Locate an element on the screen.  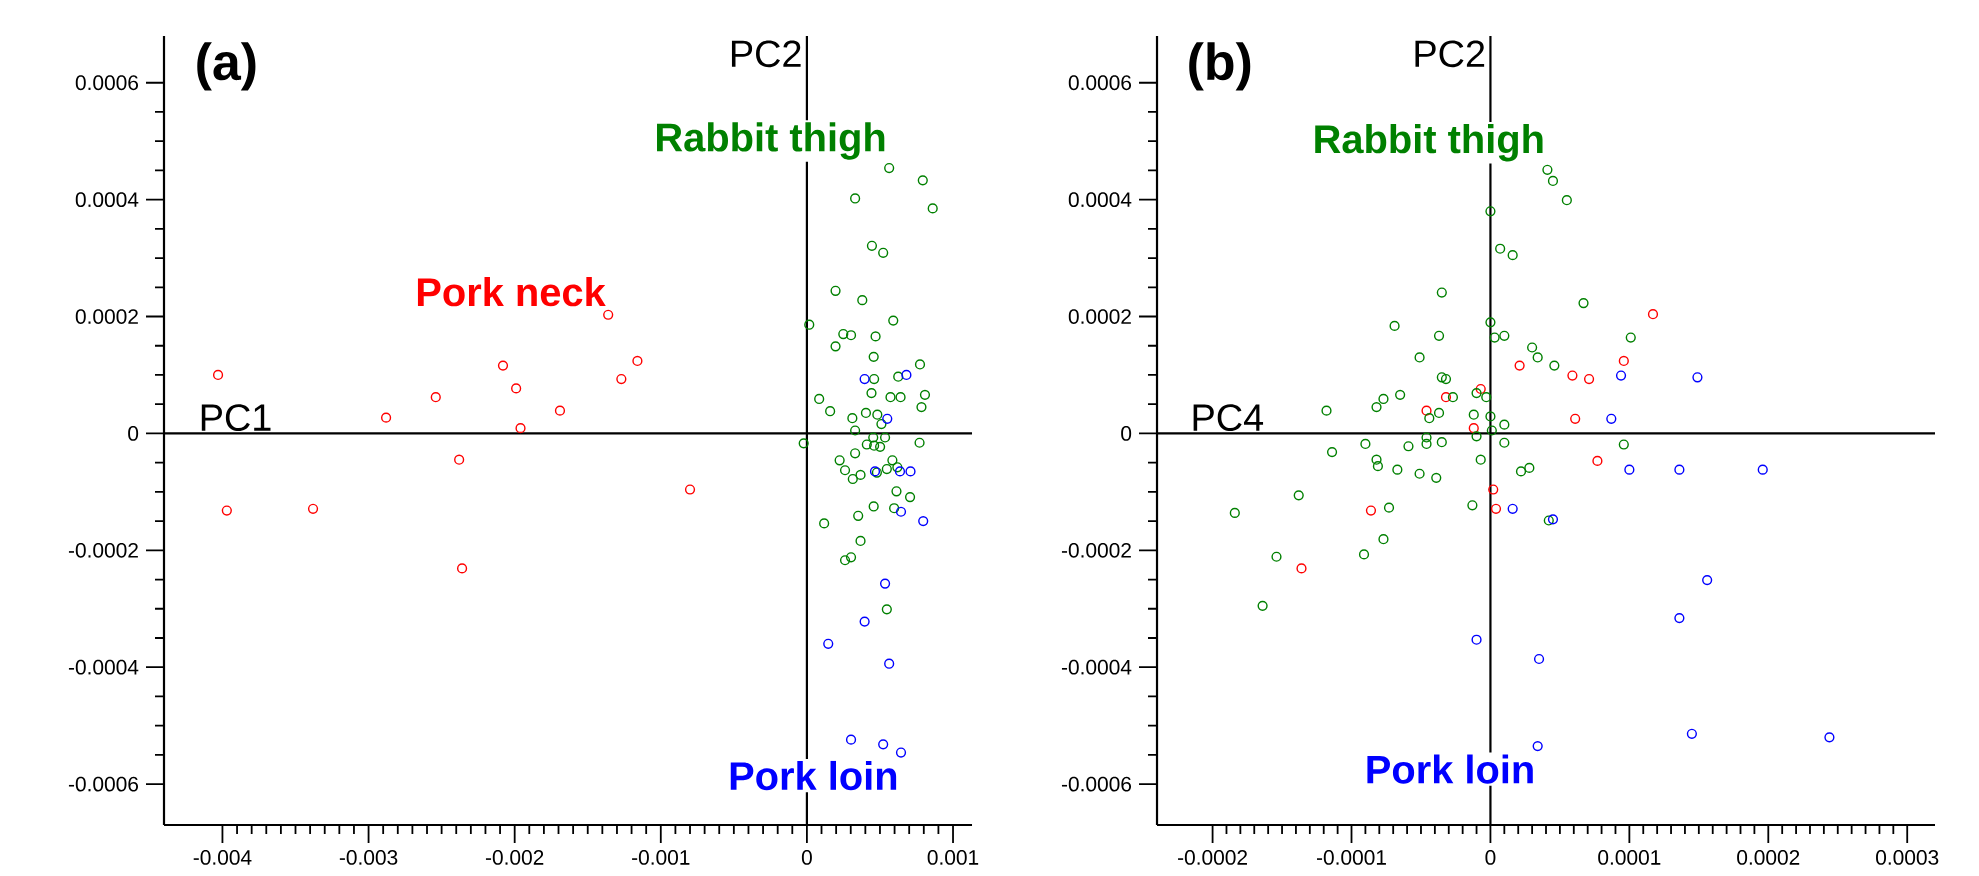
x-tick-label: 0.0003 is located at coordinates (1907, 857).